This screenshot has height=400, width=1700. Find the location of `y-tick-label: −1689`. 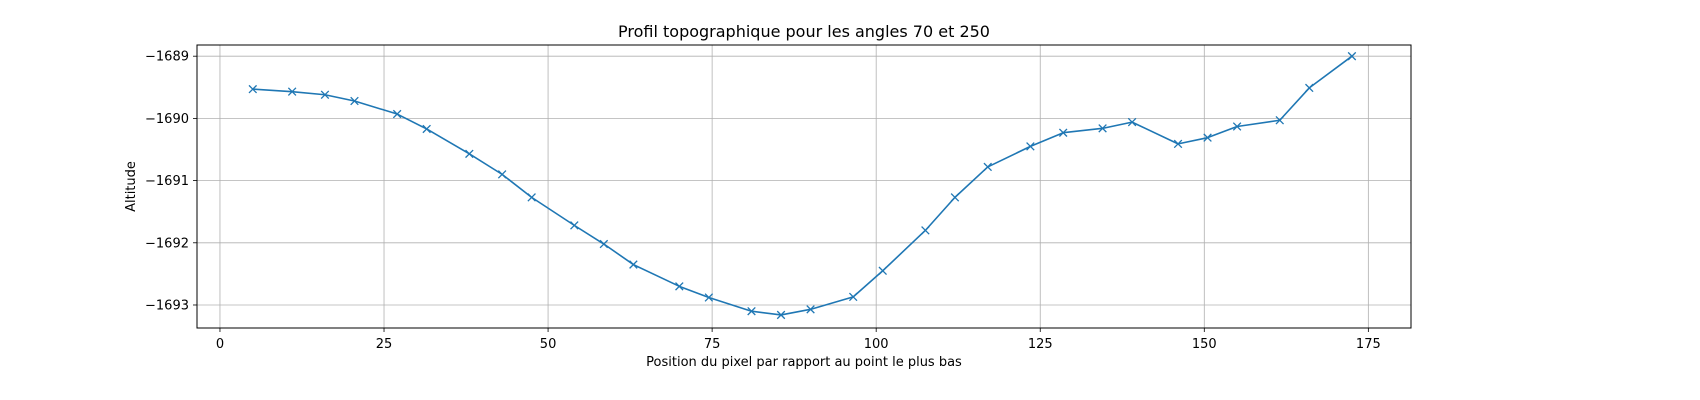

y-tick-label: −1689 is located at coordinates (167, 57).